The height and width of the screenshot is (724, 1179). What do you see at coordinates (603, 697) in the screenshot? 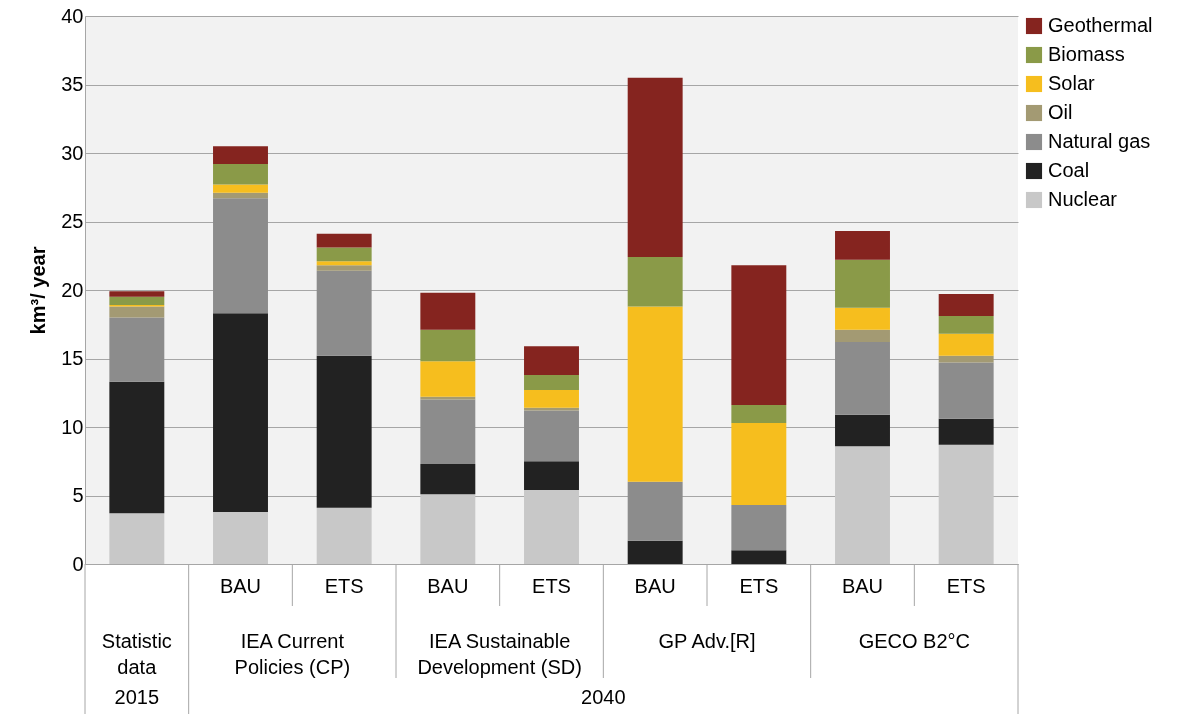
I see `text: 2040` at bounding box center [603, 697].